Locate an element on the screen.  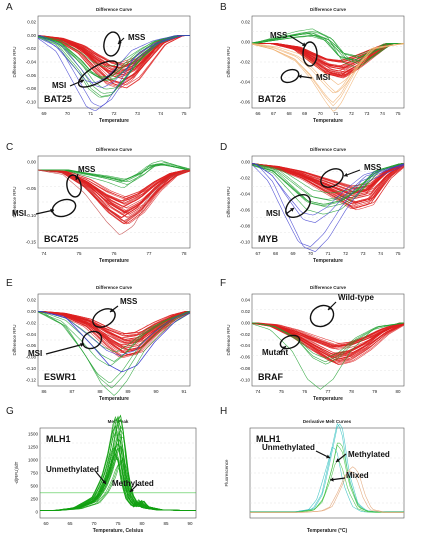
x-tick-label: 85 is located at coordinates (166, 523).